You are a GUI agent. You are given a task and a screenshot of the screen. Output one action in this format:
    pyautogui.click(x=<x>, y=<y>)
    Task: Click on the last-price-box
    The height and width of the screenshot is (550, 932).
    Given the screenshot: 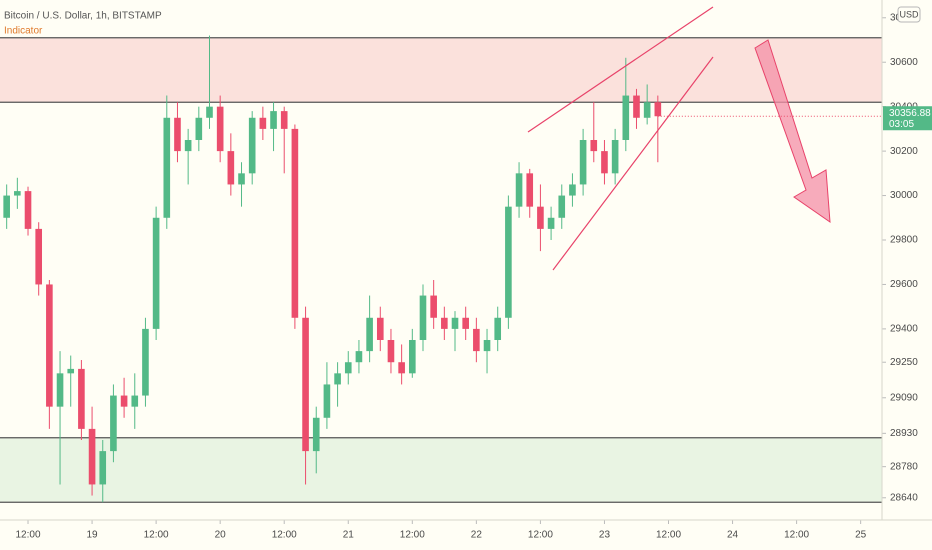 What is the action you would take?
    pyautogui.click(x=907, y=118)
    